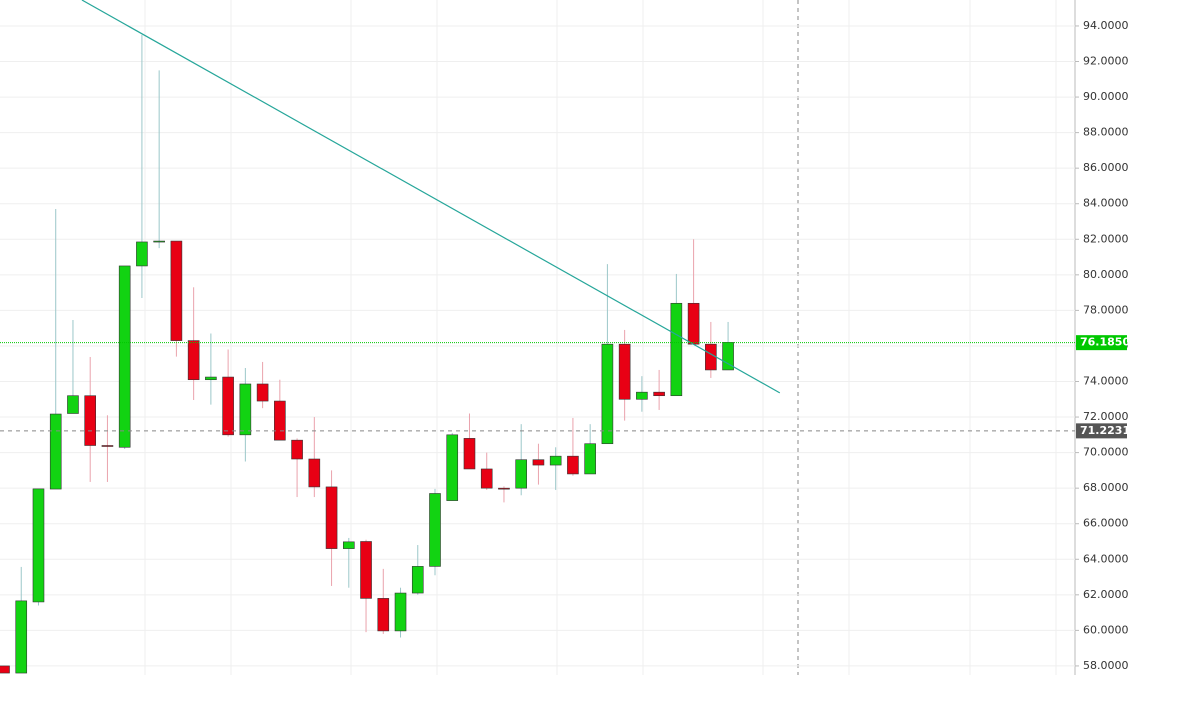 The image size is (1187, 727). What do you see at coordinates (1106, 25) in the screenshot?
I see `y-tick-label: 94.0000` at bounding box center [1106, 25].